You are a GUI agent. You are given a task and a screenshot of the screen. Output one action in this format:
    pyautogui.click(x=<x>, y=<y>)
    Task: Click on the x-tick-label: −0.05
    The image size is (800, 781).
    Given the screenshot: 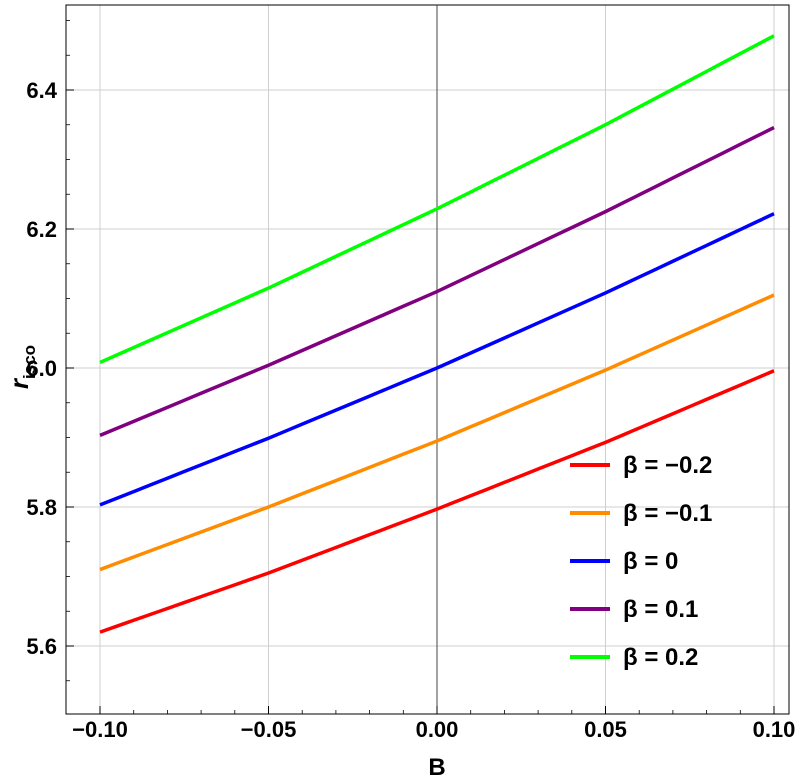 What is the action you would take?
    pyautogui.click(x=269, y=729)
    